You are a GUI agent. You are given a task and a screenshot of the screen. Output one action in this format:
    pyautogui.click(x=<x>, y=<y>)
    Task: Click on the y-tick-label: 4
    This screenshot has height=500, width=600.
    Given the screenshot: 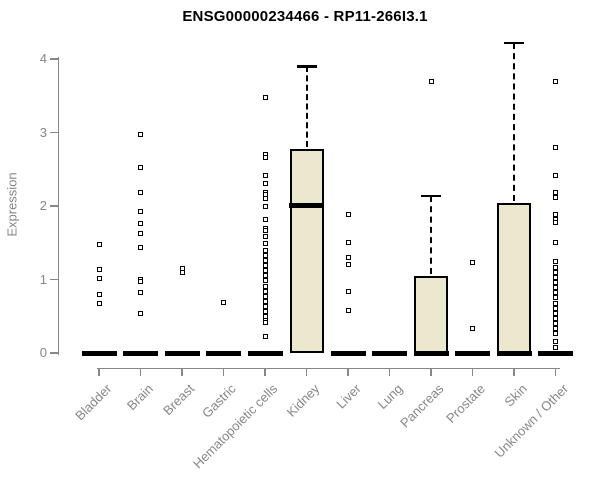 What is the action you would take?
    pyautogui.click(x=43, y=58)
    